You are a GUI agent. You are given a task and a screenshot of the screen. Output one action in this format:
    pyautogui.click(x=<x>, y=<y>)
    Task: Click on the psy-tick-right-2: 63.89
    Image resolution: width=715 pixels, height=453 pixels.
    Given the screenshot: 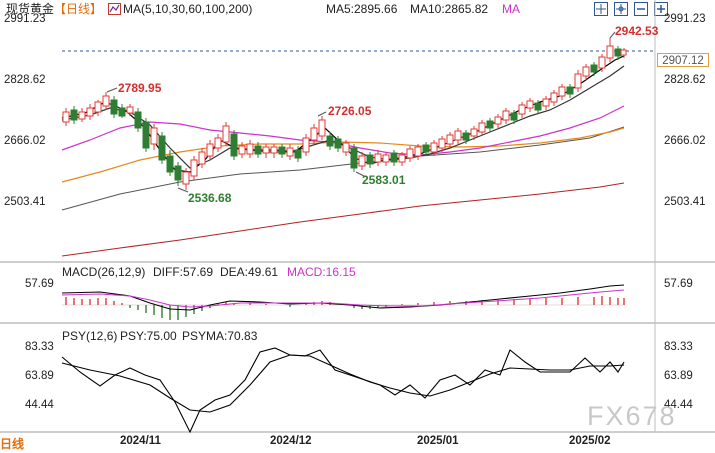 What is the action you would take?
    pyautogui.click(x=678, y=376)
    